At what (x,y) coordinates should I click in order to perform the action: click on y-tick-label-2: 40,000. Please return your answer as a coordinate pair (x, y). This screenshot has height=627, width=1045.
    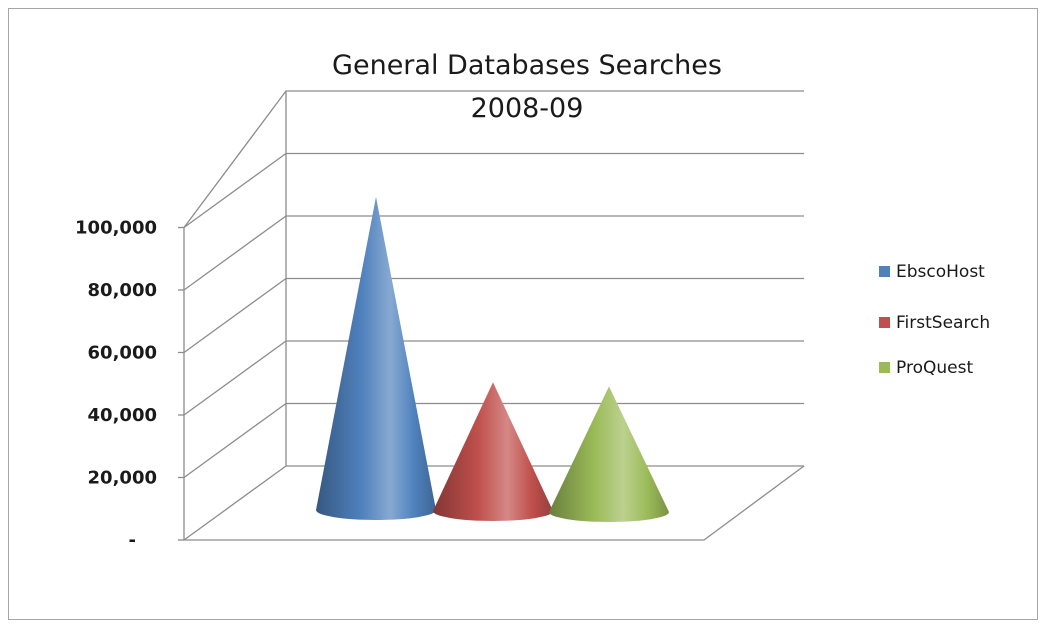
    Looking at the image, I should click on (122, 415).